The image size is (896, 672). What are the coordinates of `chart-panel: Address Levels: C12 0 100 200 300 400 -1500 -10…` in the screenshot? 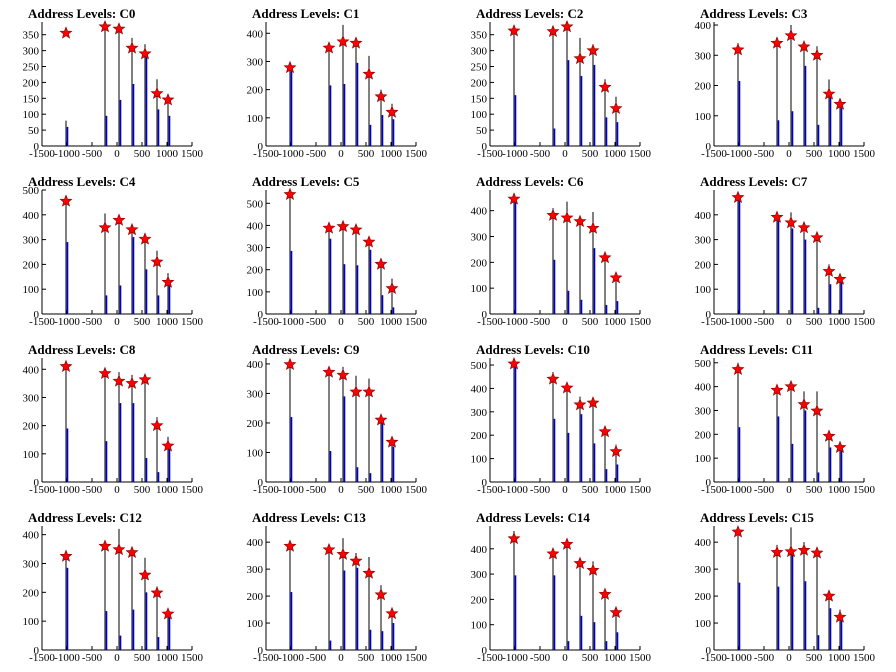 It's located at (113, 587).